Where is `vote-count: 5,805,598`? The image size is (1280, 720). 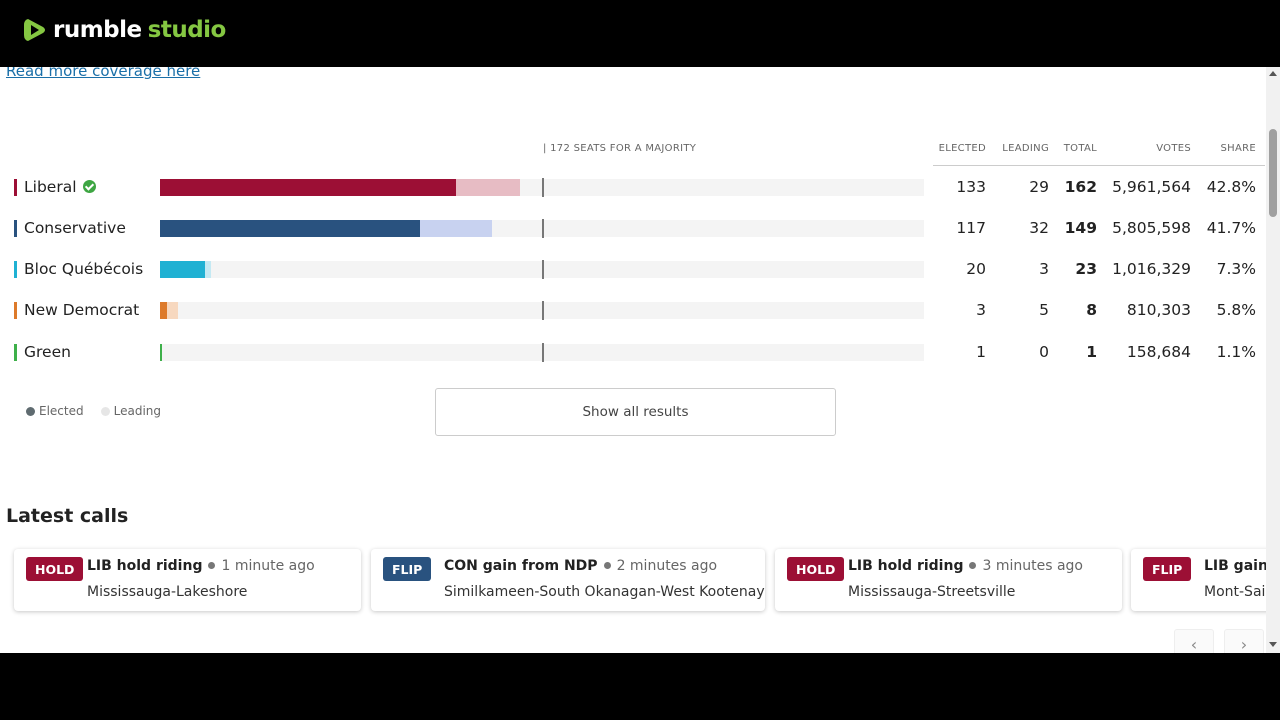 vote-count: 5,805,598 is located at coordinates (1151, 228).